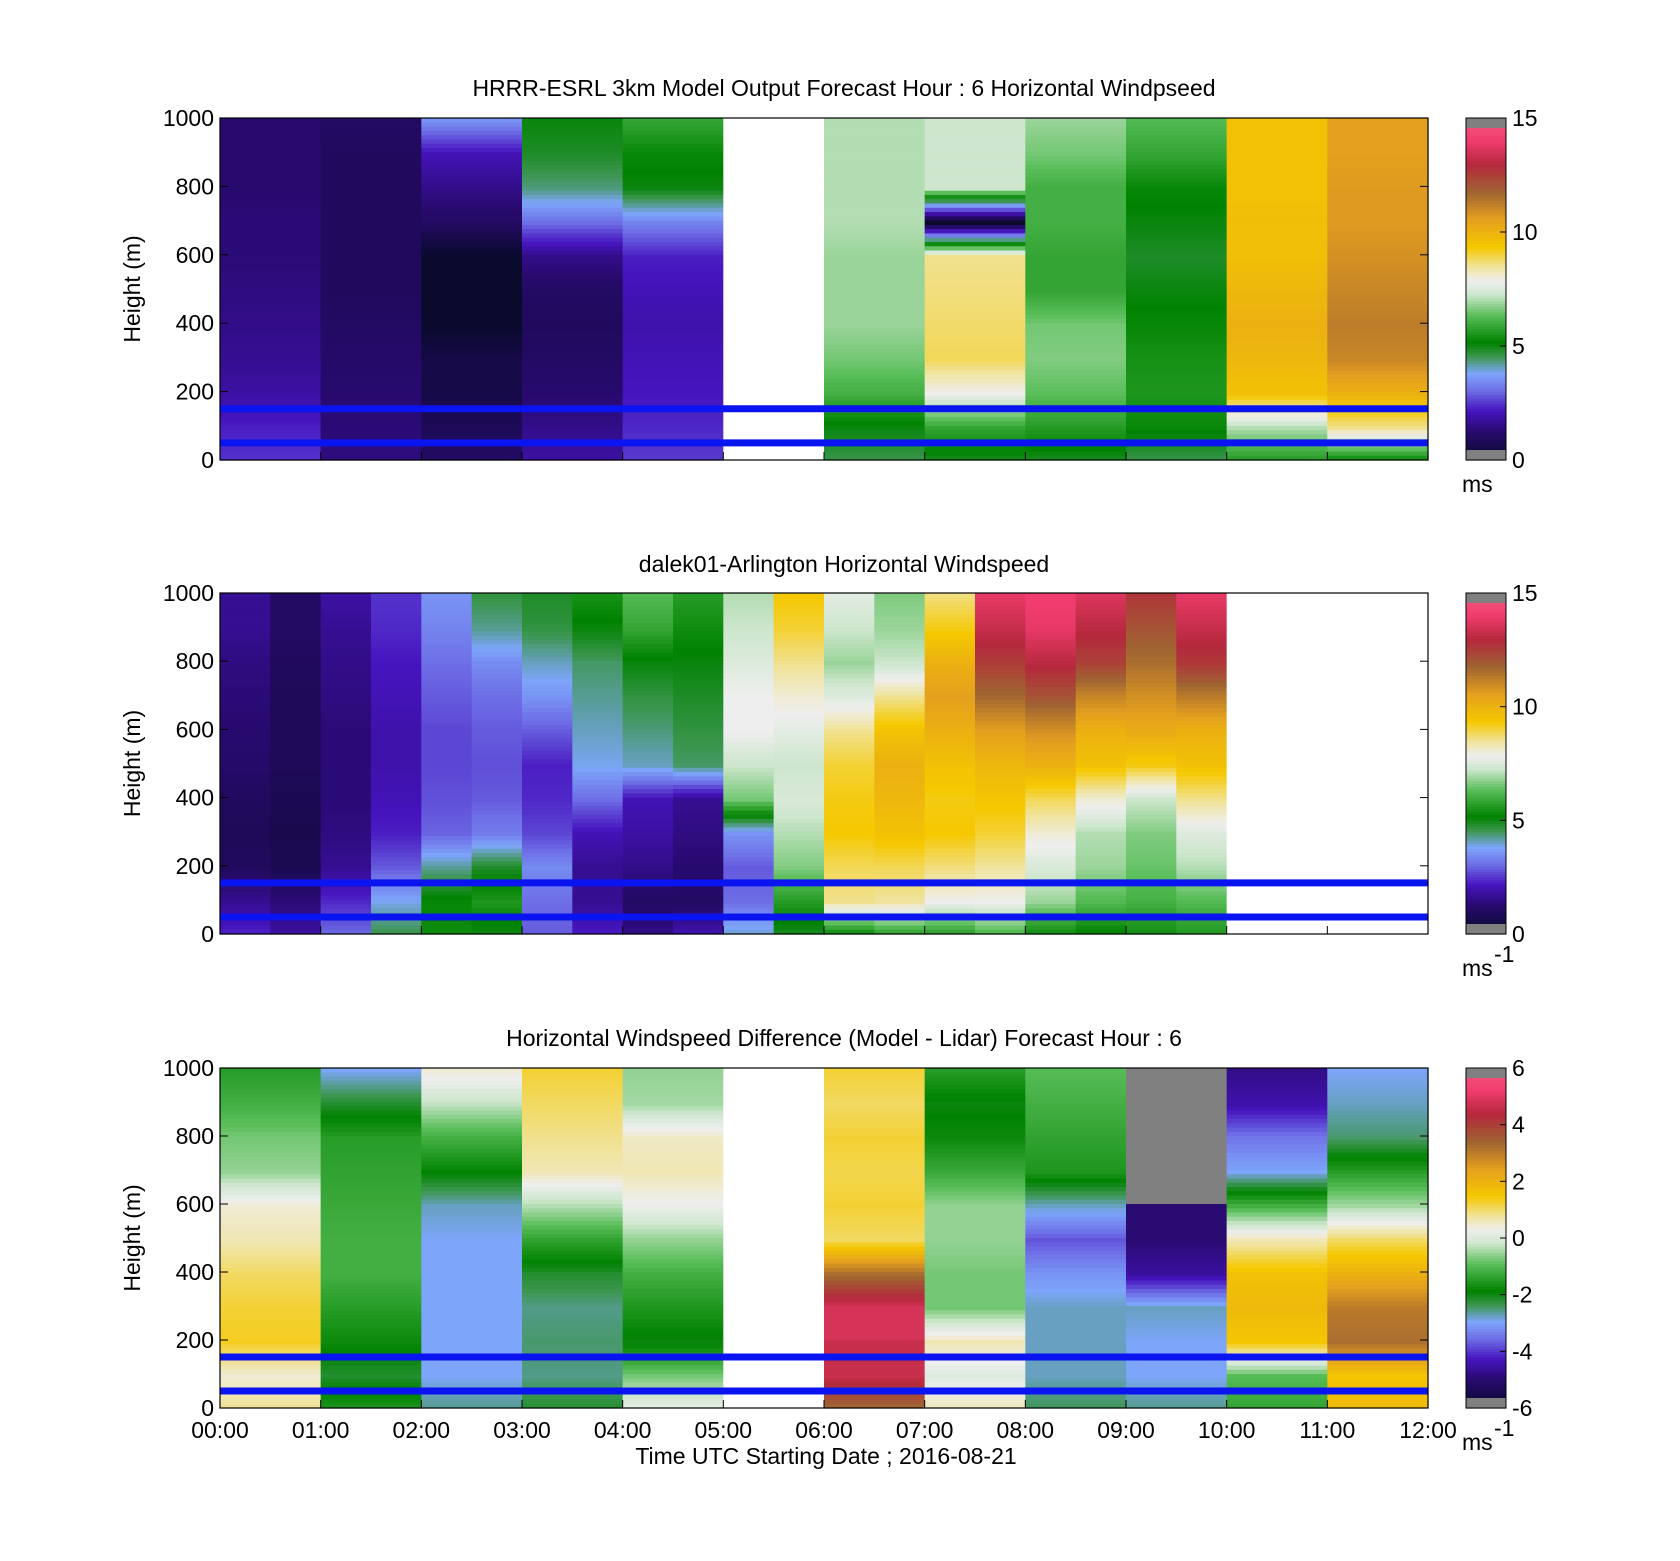 Image resolution: width=1680 pixels, height=1561 pixels. What do you see at coordinates (195, 729) in the screenshot?
I see `y-tick-label: 600` at bounding box center [195, 729].